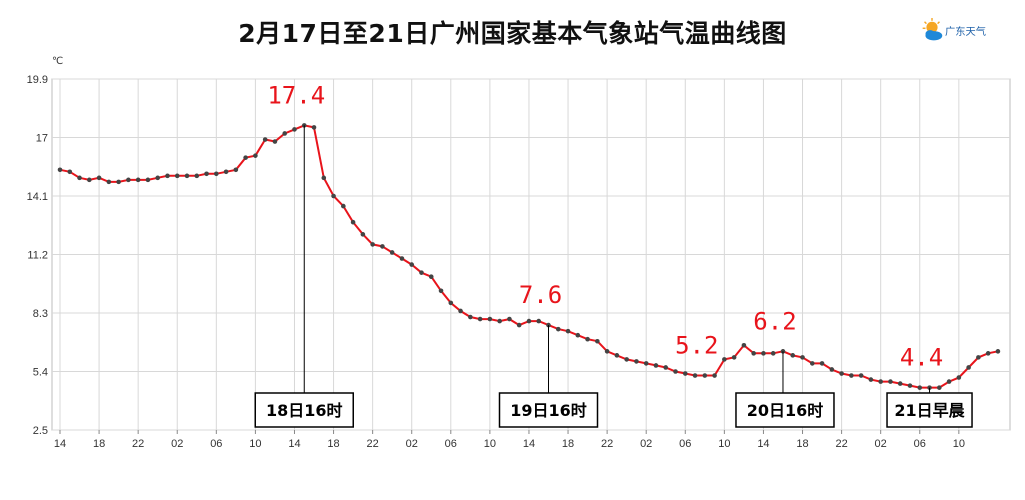 This screenshot has height=500, width=1025. What do you see at coordinates (40, 314) in the screenshot?
I see `y-tick-label: 8.3` at bounding box center [40, 314].